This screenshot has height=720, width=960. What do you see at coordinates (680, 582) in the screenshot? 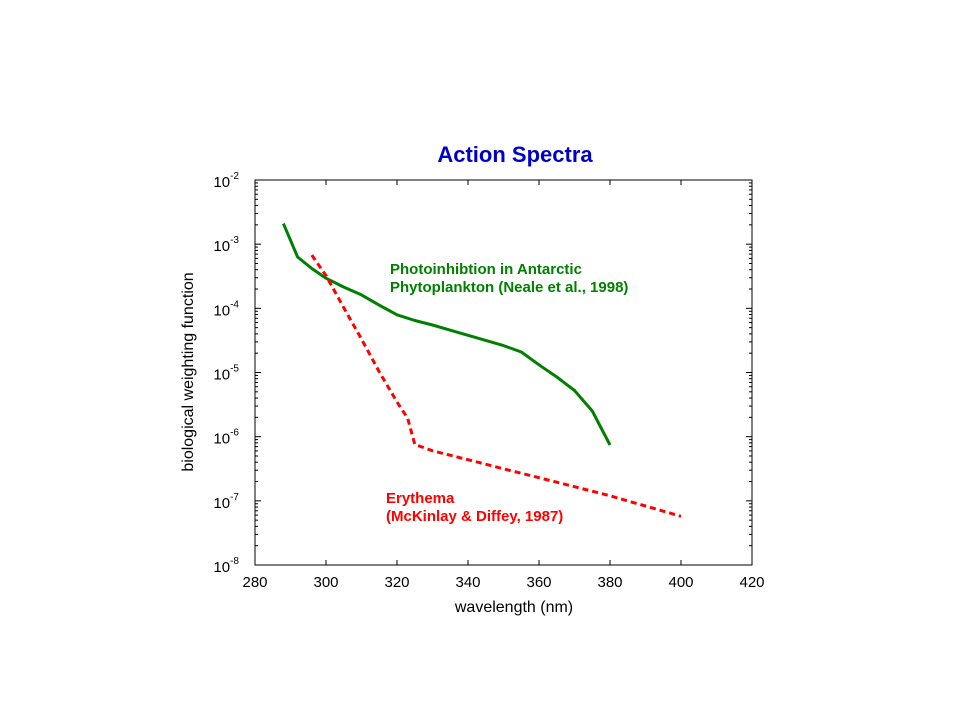
I see `x-tick-label: 400` at bounding box center [680, 582].